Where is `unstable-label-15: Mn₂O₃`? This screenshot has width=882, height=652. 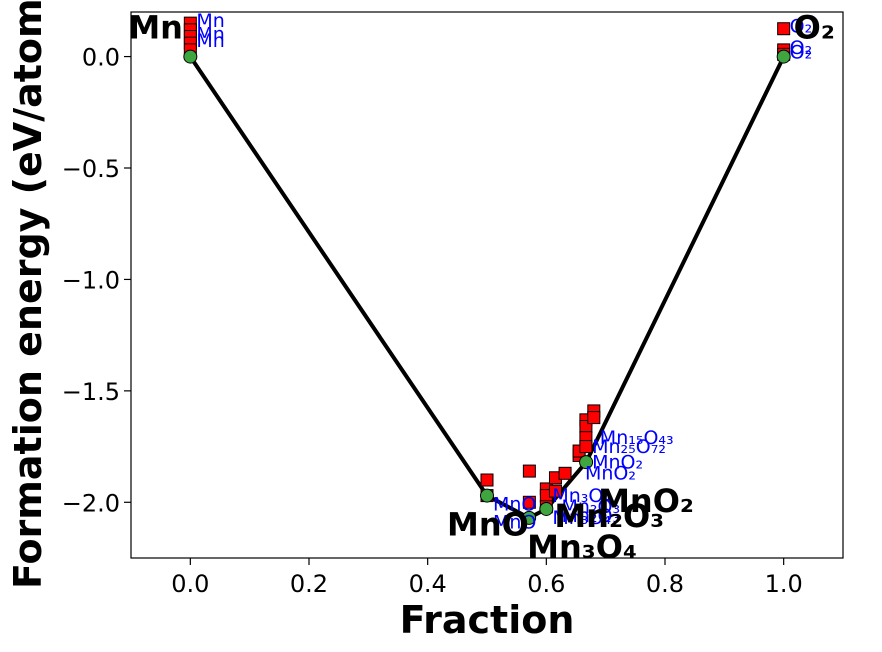 unstable-label-15: Mn₂O₃ is located at coordinates (590, 516).